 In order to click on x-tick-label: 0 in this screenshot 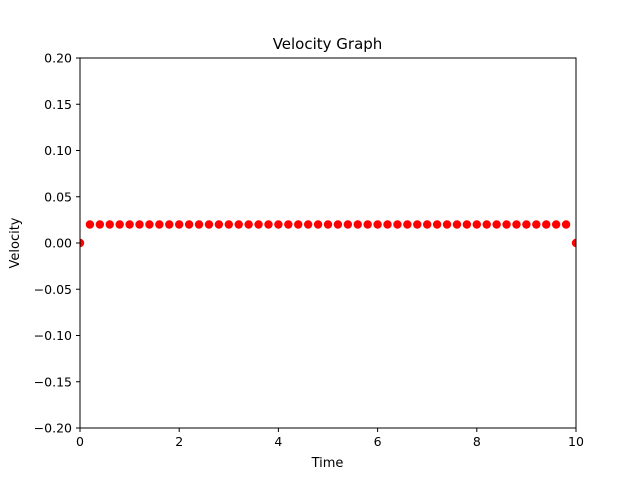, I will do `click(80, 441)`.